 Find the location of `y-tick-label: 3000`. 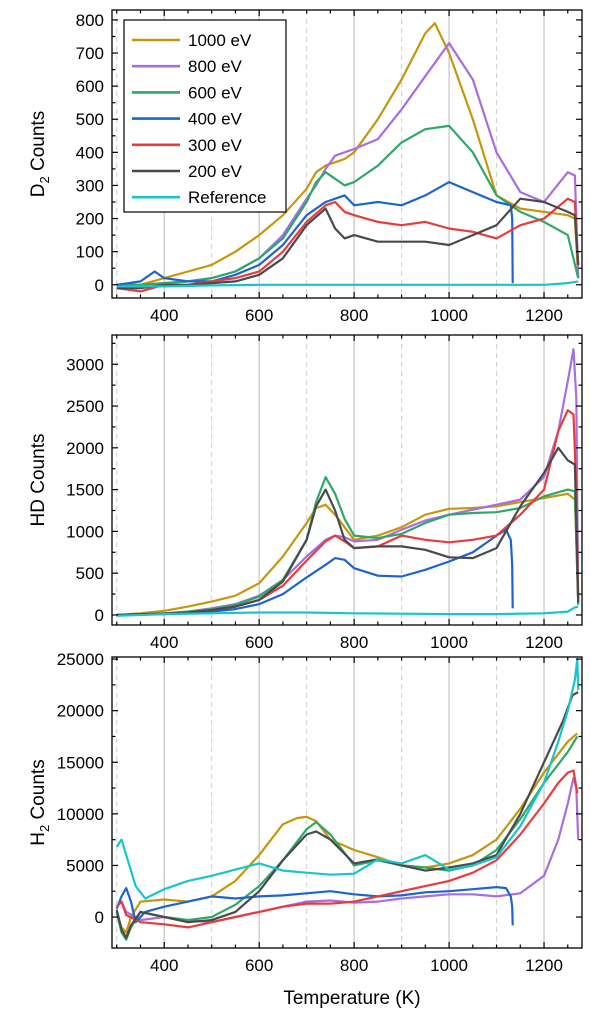

y-tick-label: 3000 is located at coordinates (85, 364).